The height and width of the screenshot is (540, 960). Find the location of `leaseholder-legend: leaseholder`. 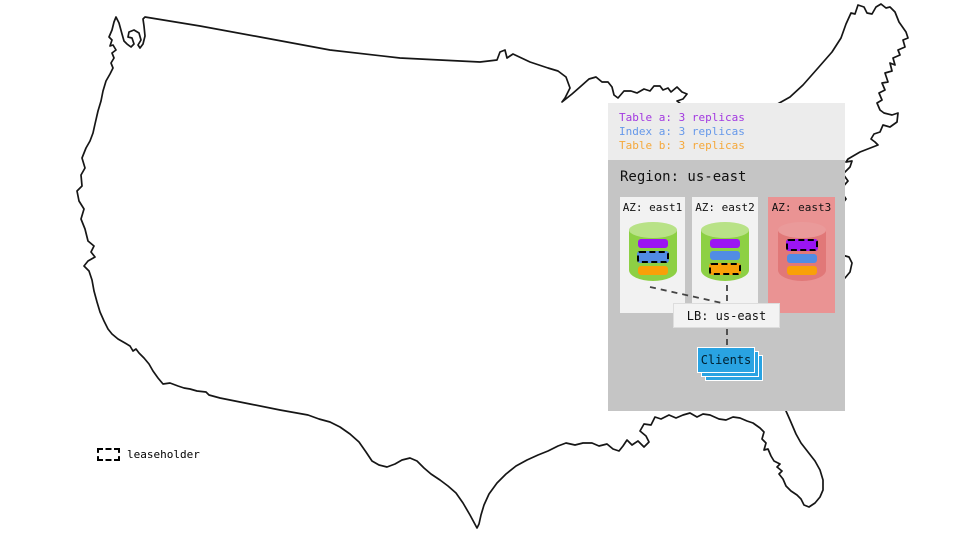

leaseholder-legend: leaseholder is located at coordinates (148, 454).